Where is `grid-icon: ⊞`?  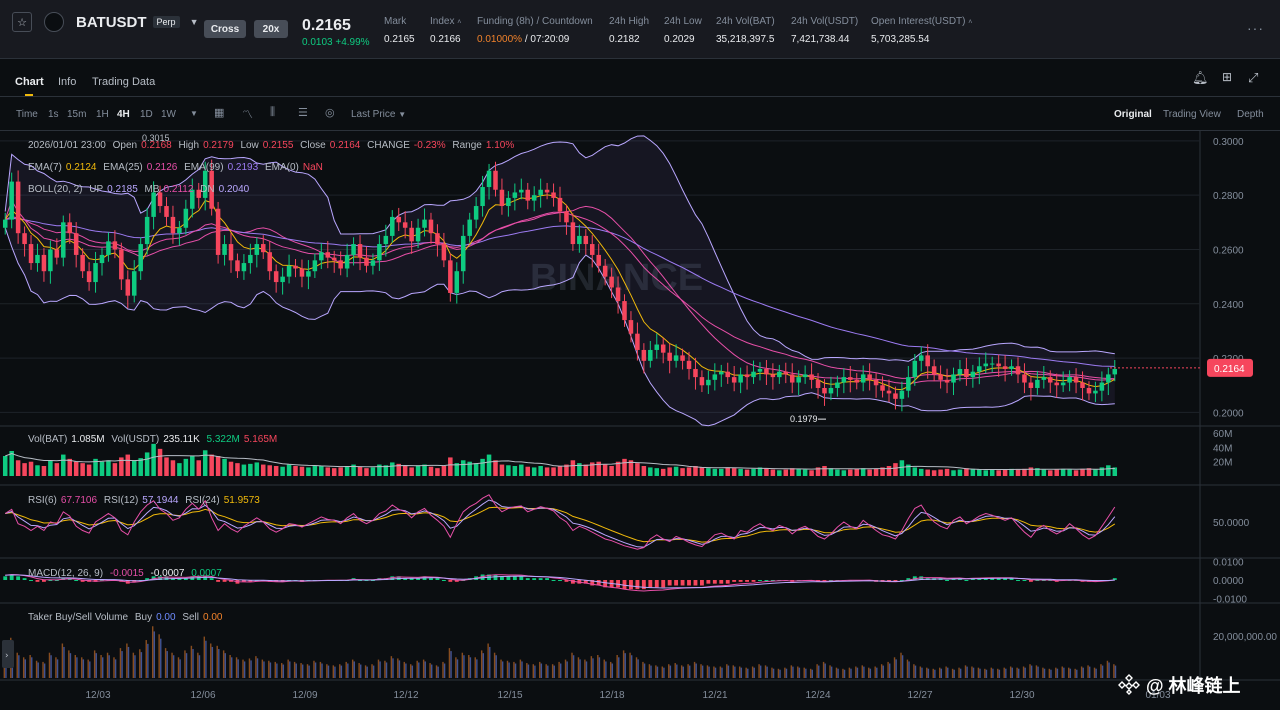
grid-icon: ⊞ is located at coordinates (1227, 77).